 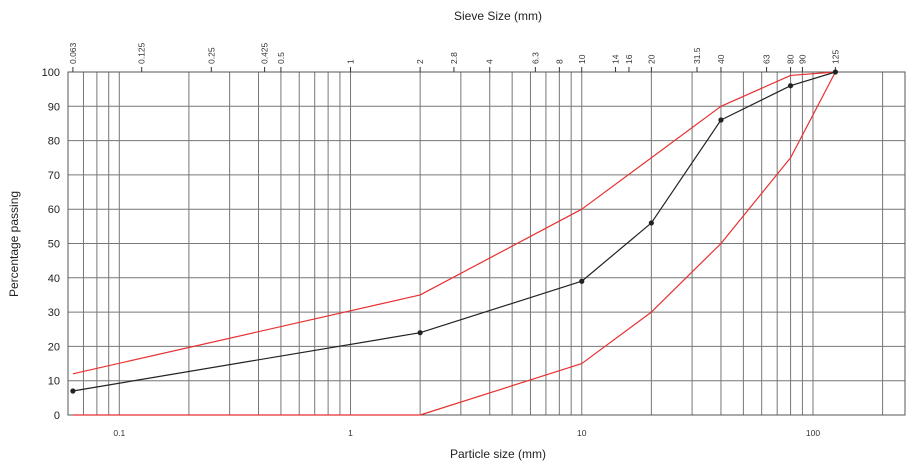 What do you see at coordinates (721, 59) in the screenshot?
I see `sieve-size-label: 40` at bounding box center [721, 59].